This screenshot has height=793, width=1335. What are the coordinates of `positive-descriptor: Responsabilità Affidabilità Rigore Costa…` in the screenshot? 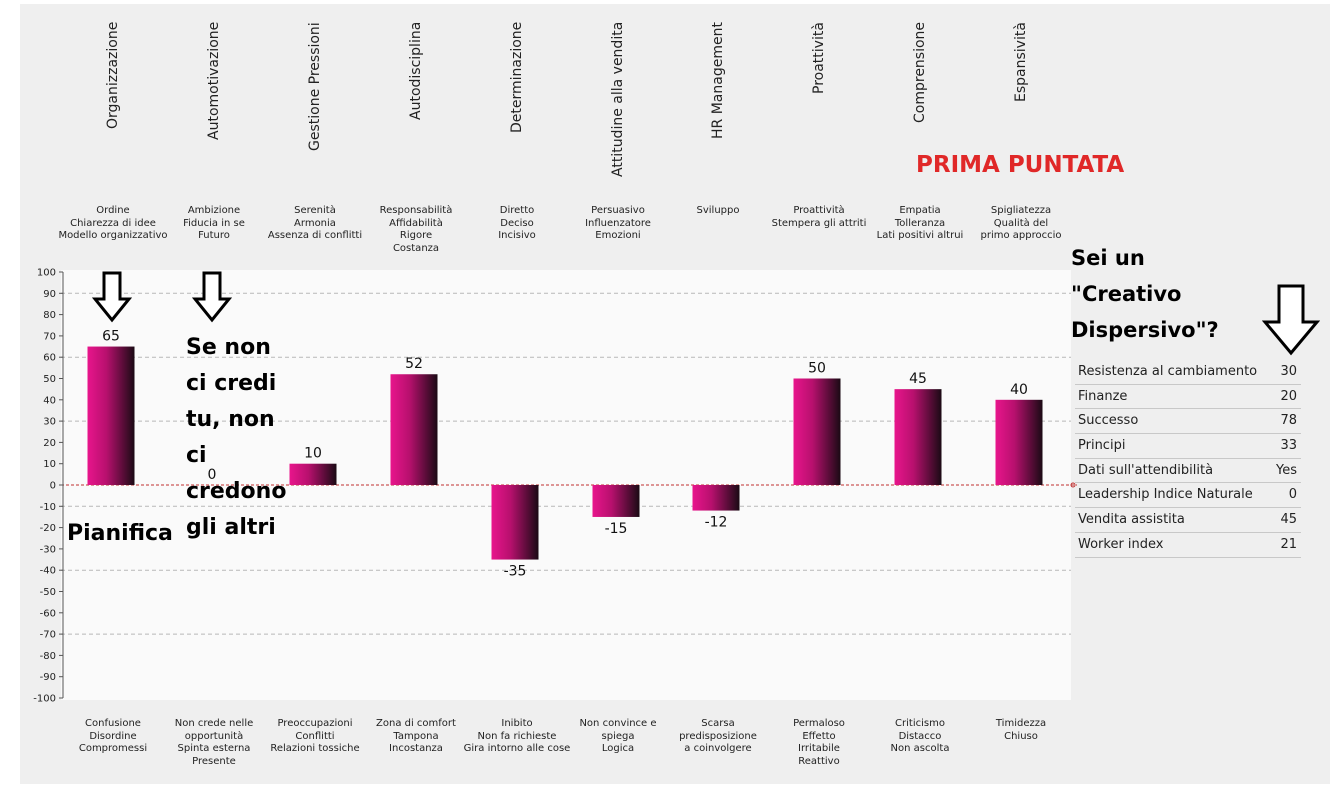 It's located at (416, 229).